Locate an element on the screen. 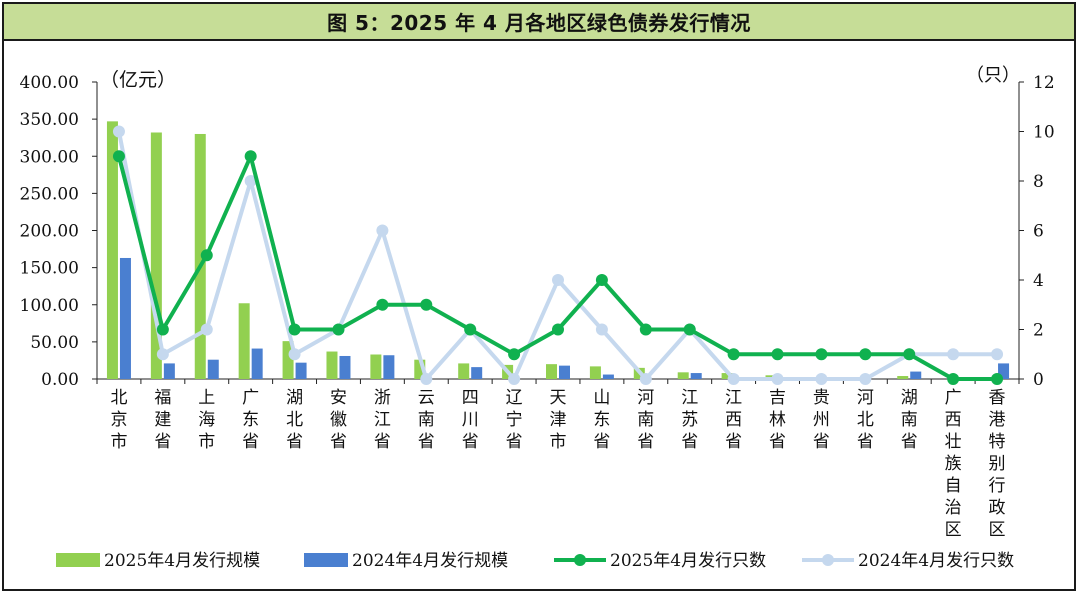 The image size is (1080, 595). left-tick-label: 200.00 is located at coordinates (49, 232).